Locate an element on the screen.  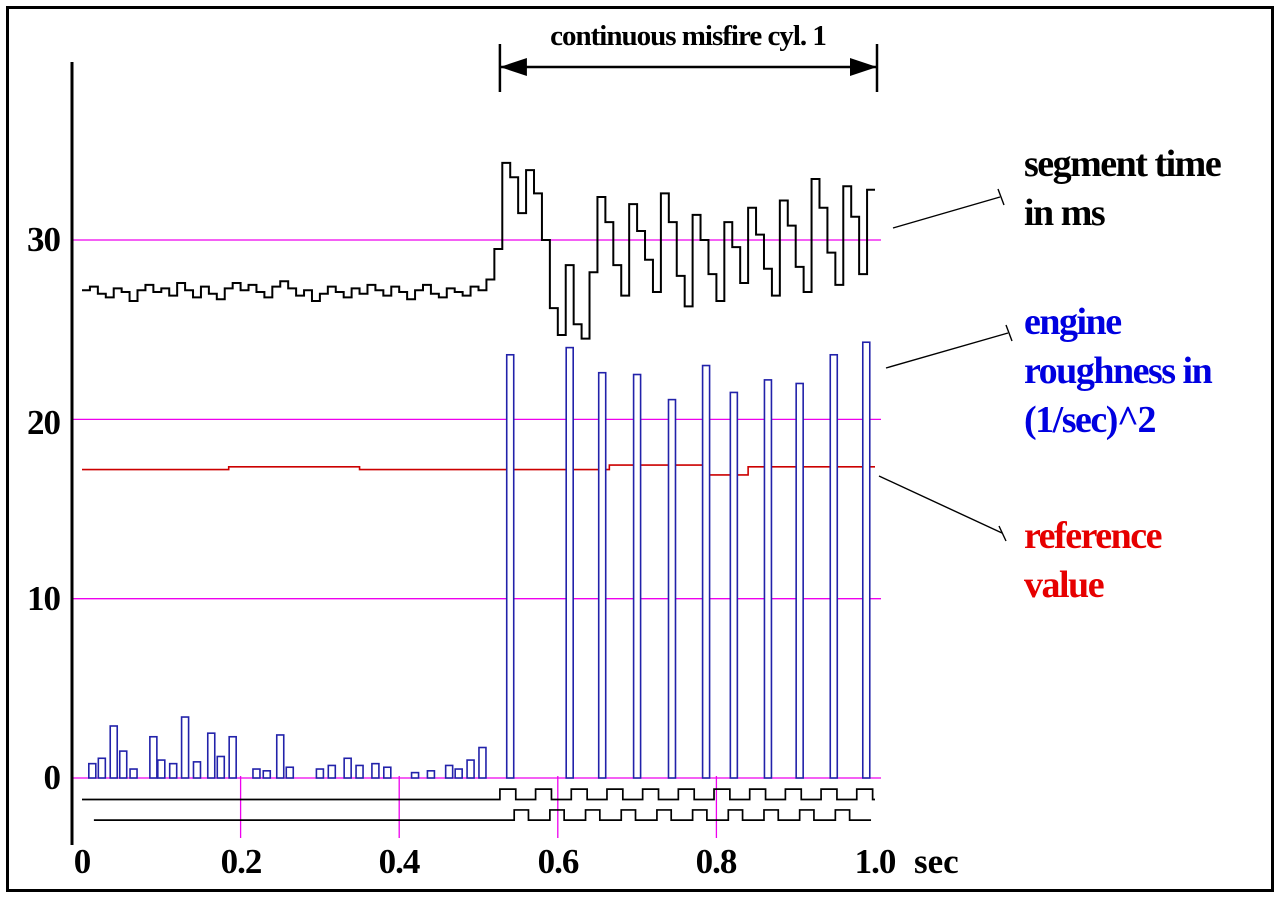
leader-reference-value is located at coordinates (942, 508).